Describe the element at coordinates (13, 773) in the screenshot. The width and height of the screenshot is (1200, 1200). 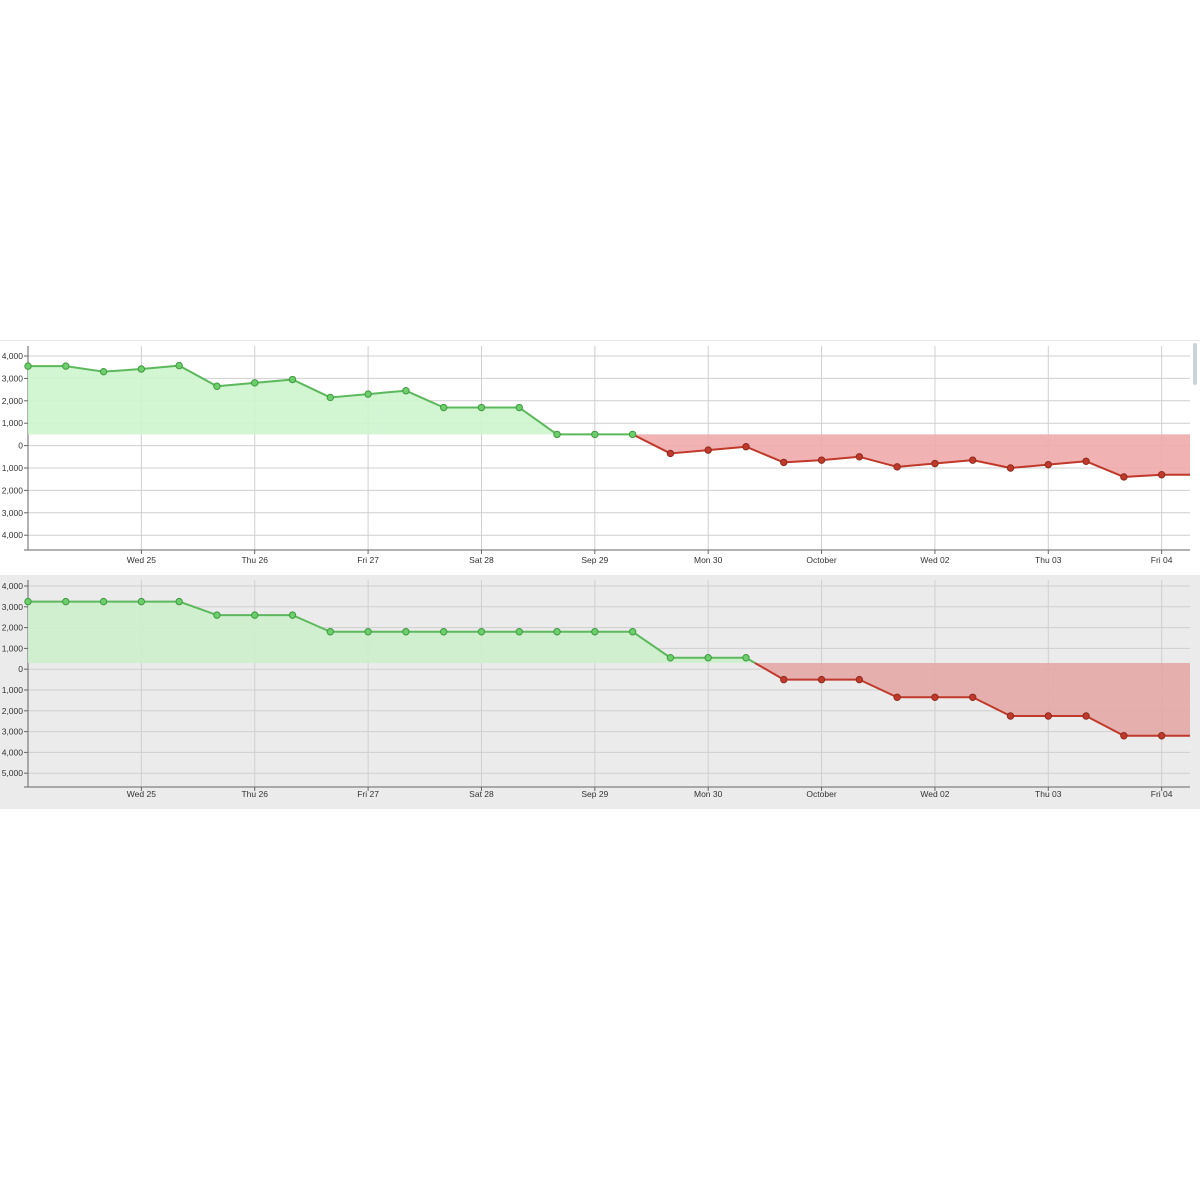
I see `y-tick-label: 5,000` at that location.